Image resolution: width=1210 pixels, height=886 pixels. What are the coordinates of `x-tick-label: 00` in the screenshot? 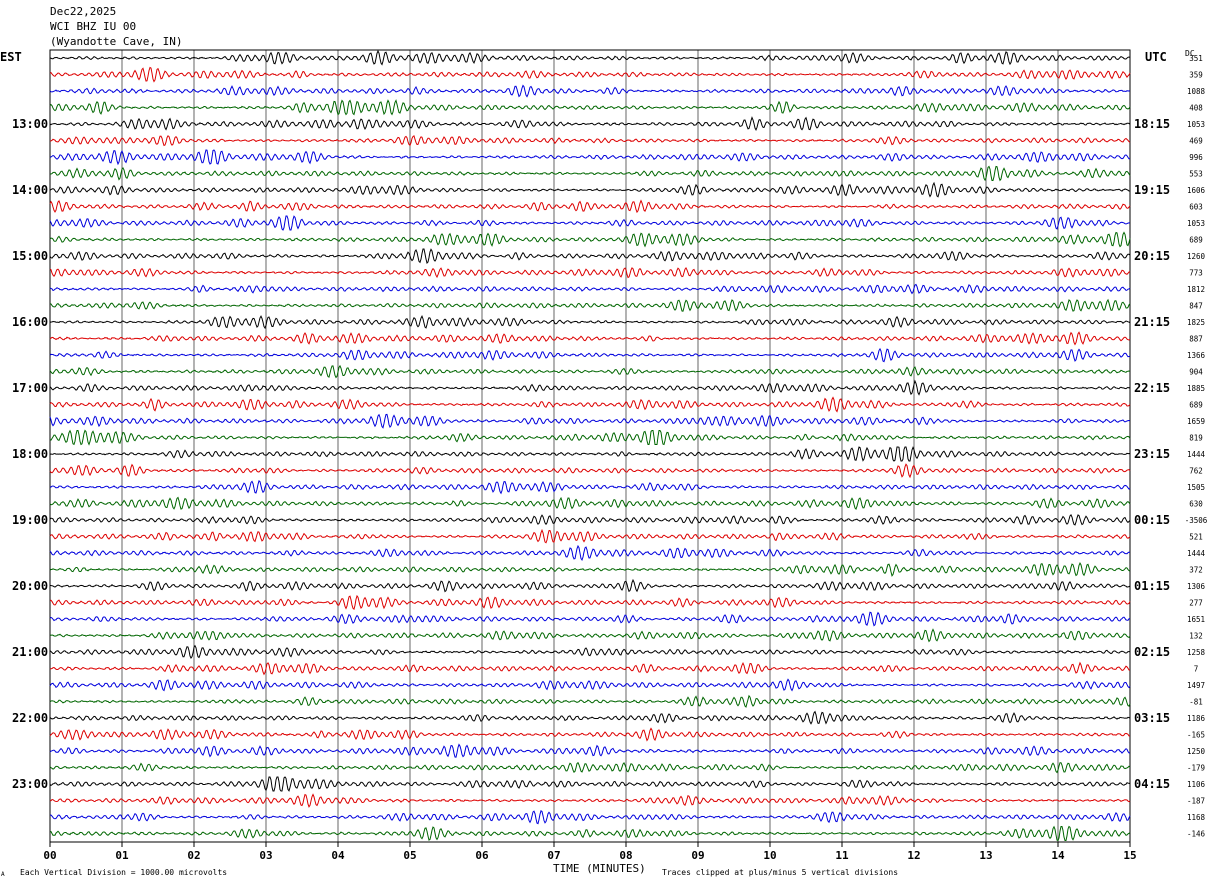 It's located at (49, 855).